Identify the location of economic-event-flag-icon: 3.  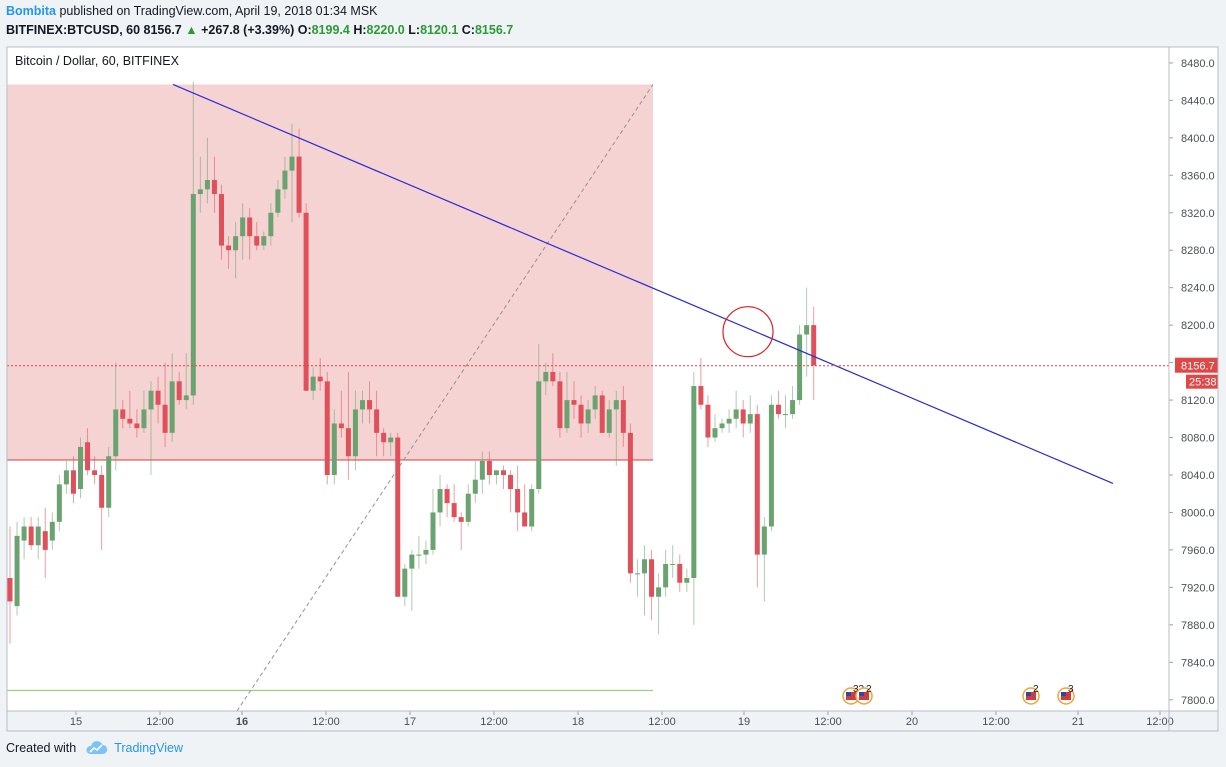
(1066, 694).